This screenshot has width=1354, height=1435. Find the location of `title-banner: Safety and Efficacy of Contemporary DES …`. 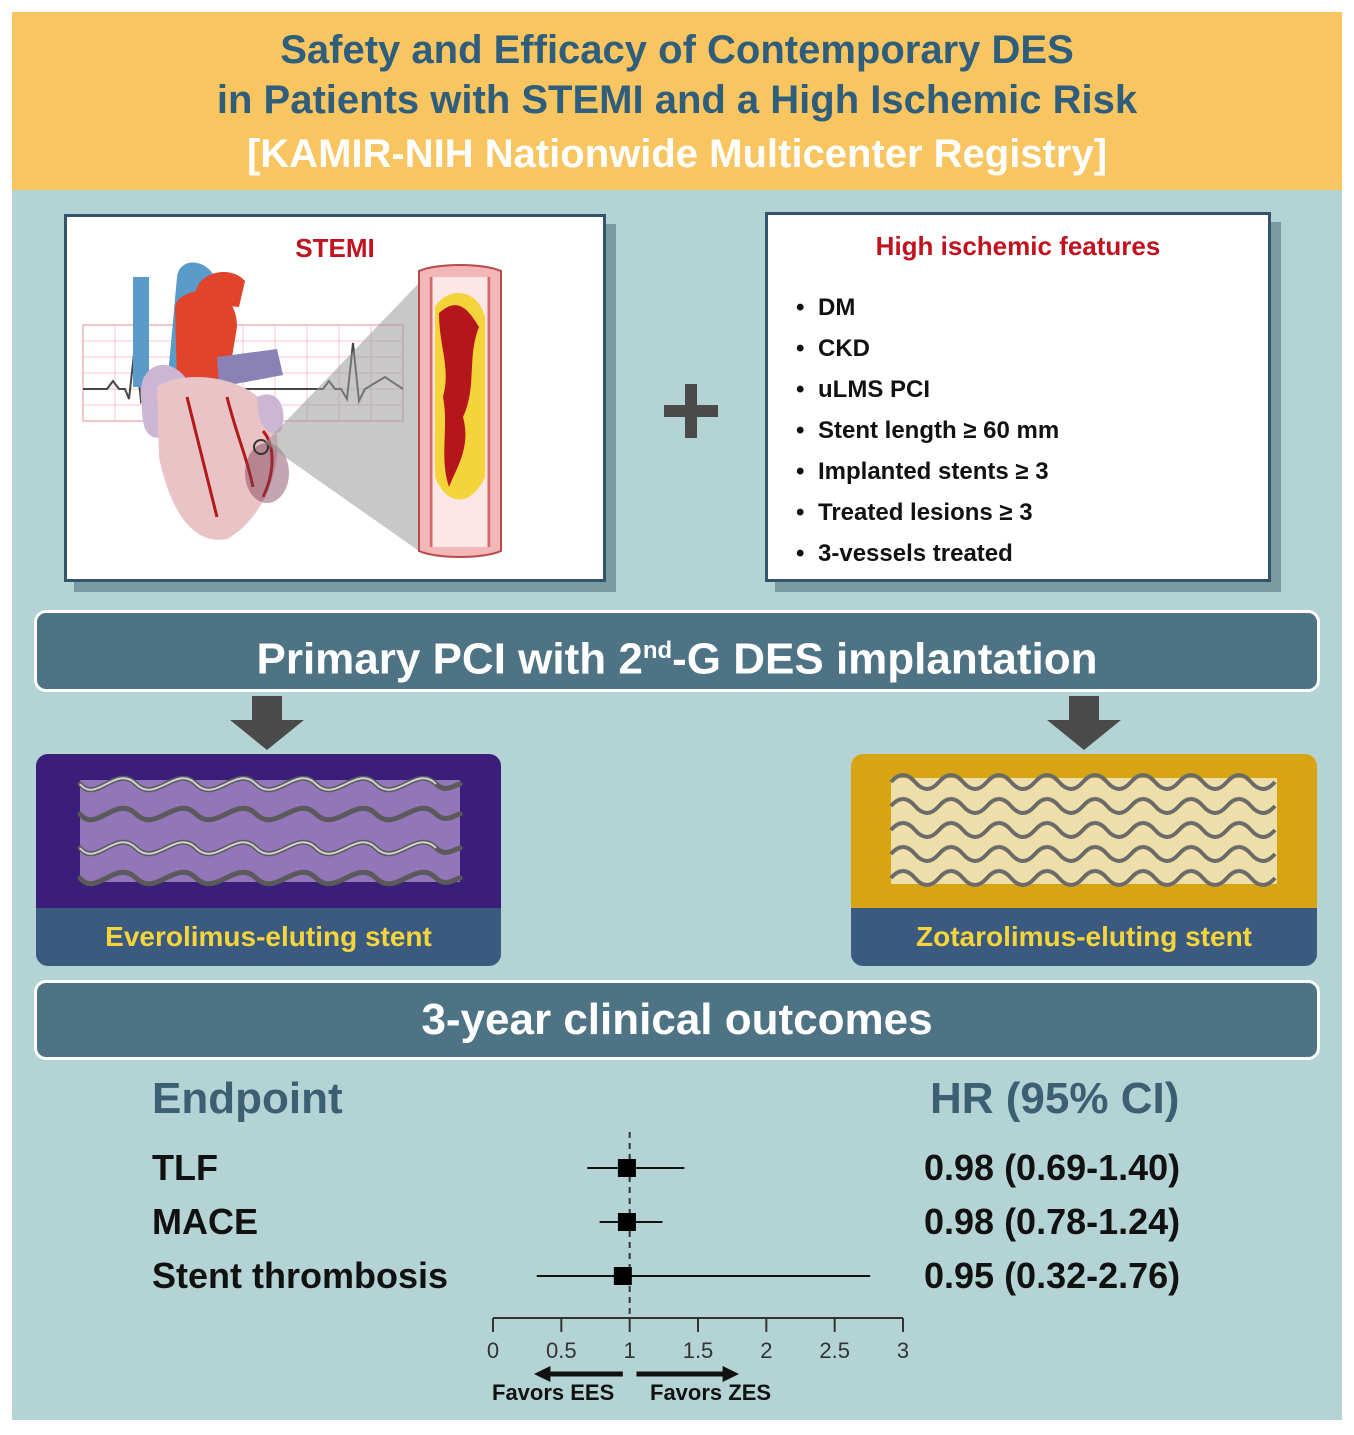

title-banner: Safety and Efficacy of Contemporary DES … is located at coordinates (677, 101).